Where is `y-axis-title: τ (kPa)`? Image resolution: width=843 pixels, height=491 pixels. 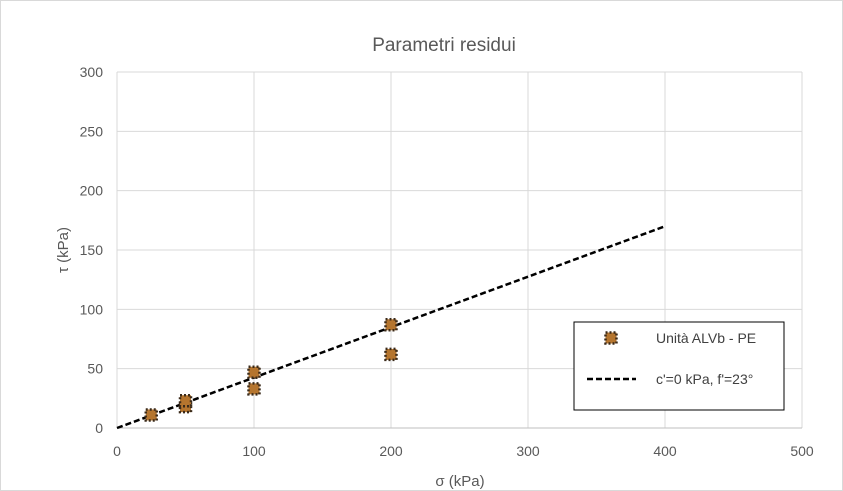 y-axis-title: τ (kPa) is located at coordinates (63, 250).